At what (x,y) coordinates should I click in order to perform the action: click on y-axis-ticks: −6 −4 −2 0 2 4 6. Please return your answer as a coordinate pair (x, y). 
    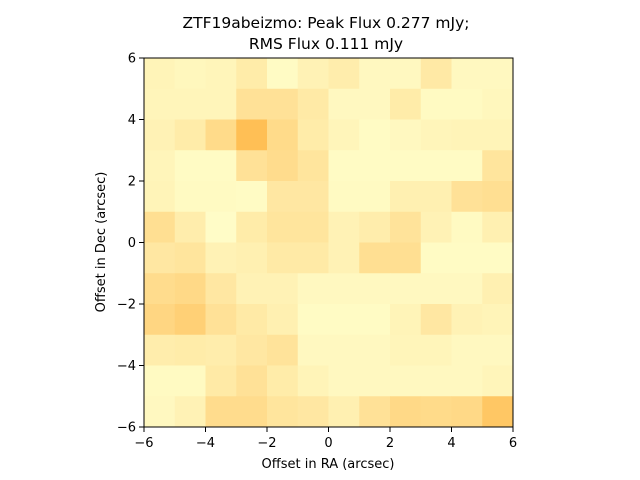
    Looking at the image, I should click on (130, 244).